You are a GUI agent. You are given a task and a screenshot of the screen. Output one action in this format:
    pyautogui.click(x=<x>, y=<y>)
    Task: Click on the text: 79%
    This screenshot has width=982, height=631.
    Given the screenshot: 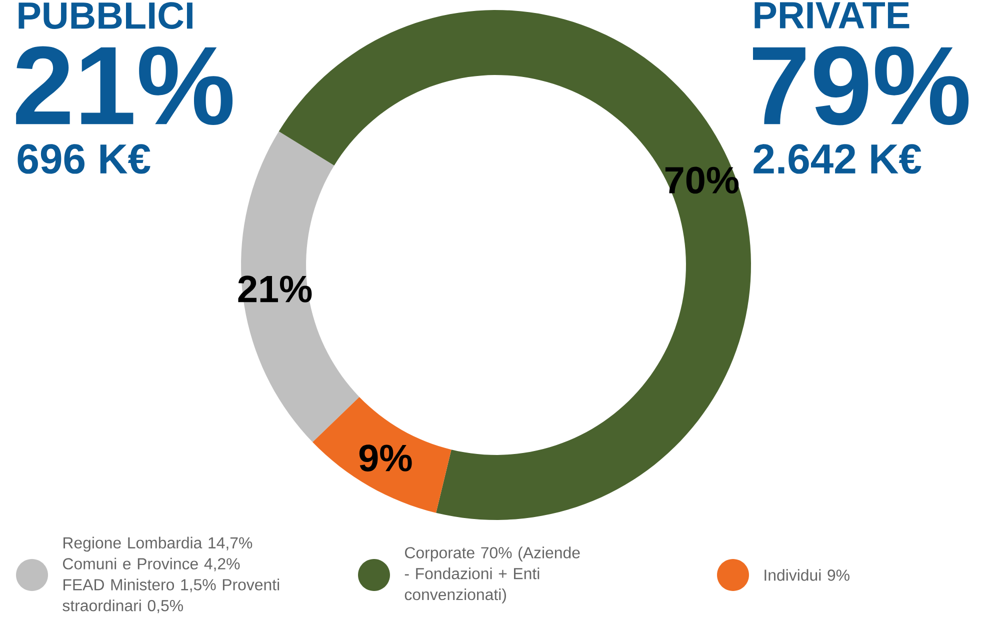 What is the action you would take?
    pyautogui.click(x=861, y=86)
    